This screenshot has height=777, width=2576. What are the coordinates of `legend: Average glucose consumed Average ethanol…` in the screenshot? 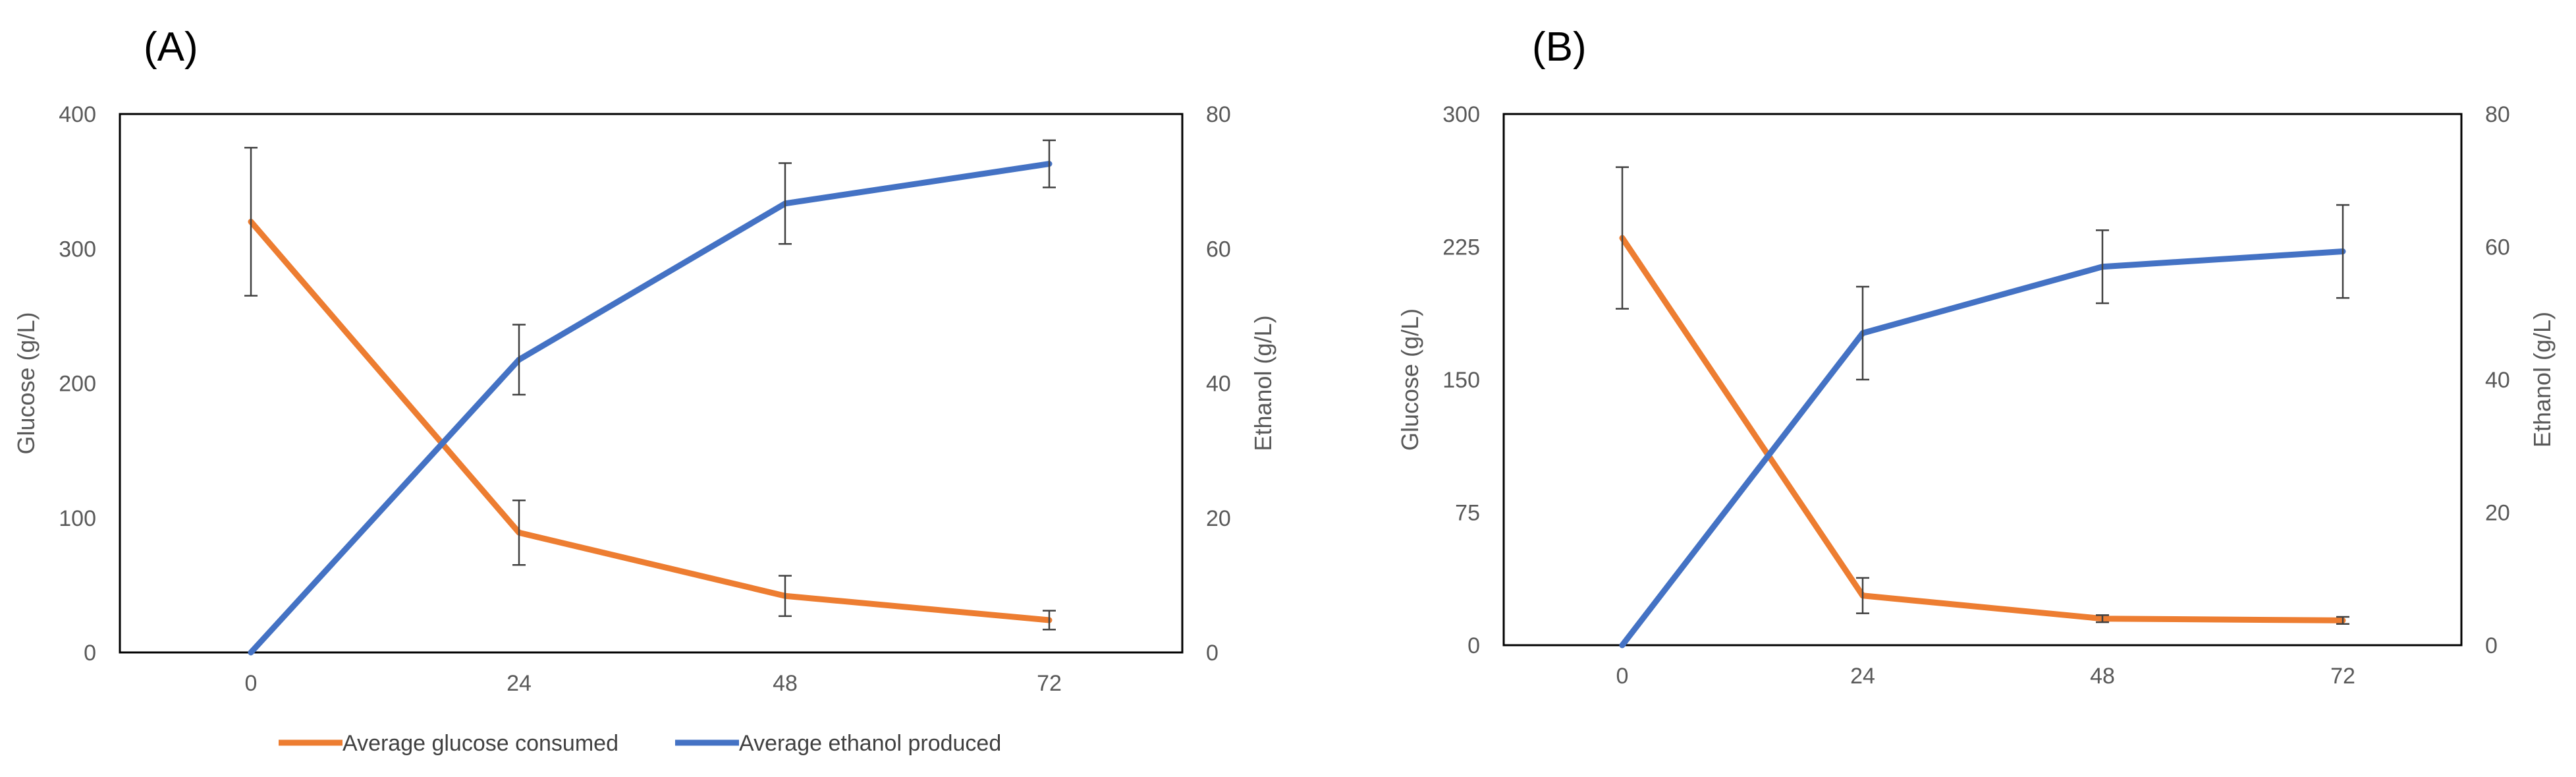 It's located at (640, 743).